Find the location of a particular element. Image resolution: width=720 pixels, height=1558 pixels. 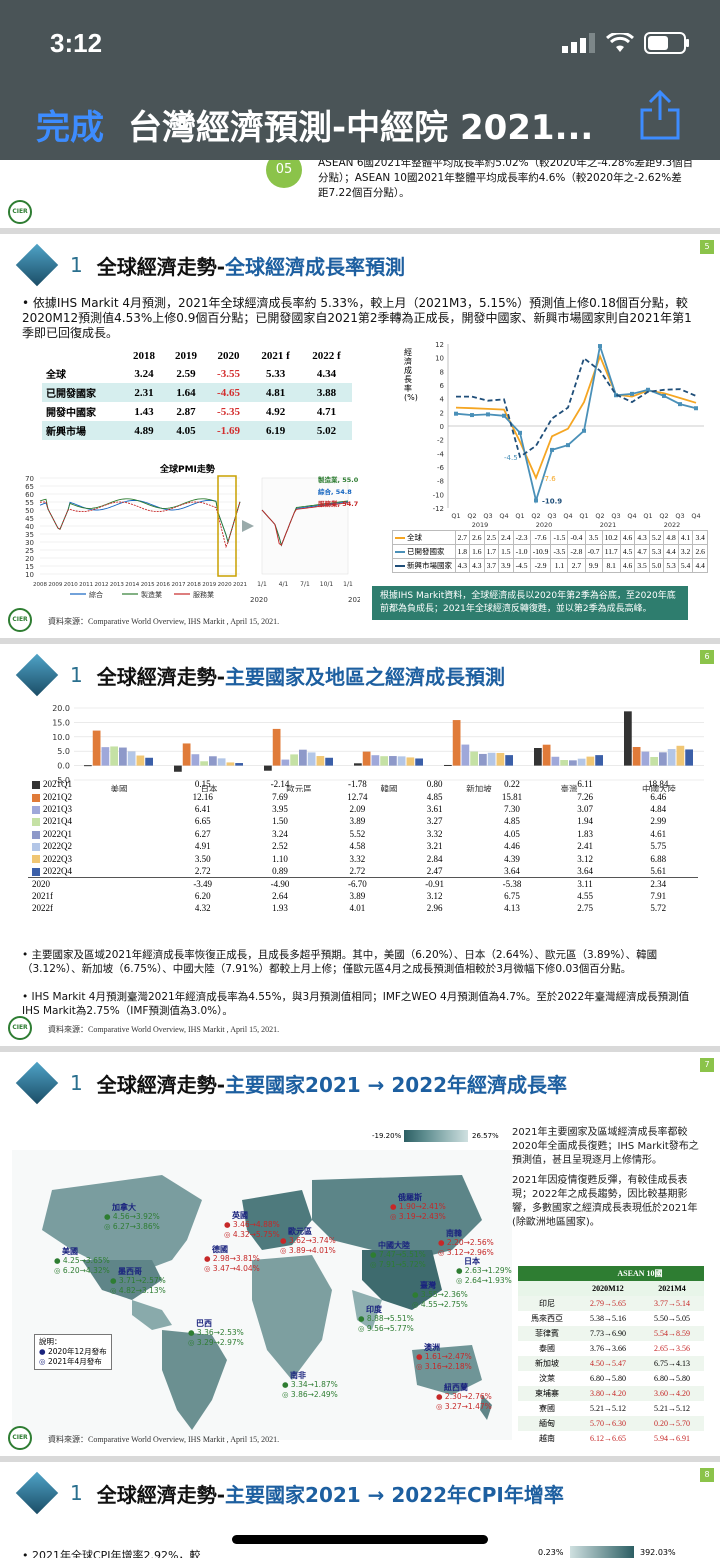

series-value: 1.7 is located at coordinates (491, 551).